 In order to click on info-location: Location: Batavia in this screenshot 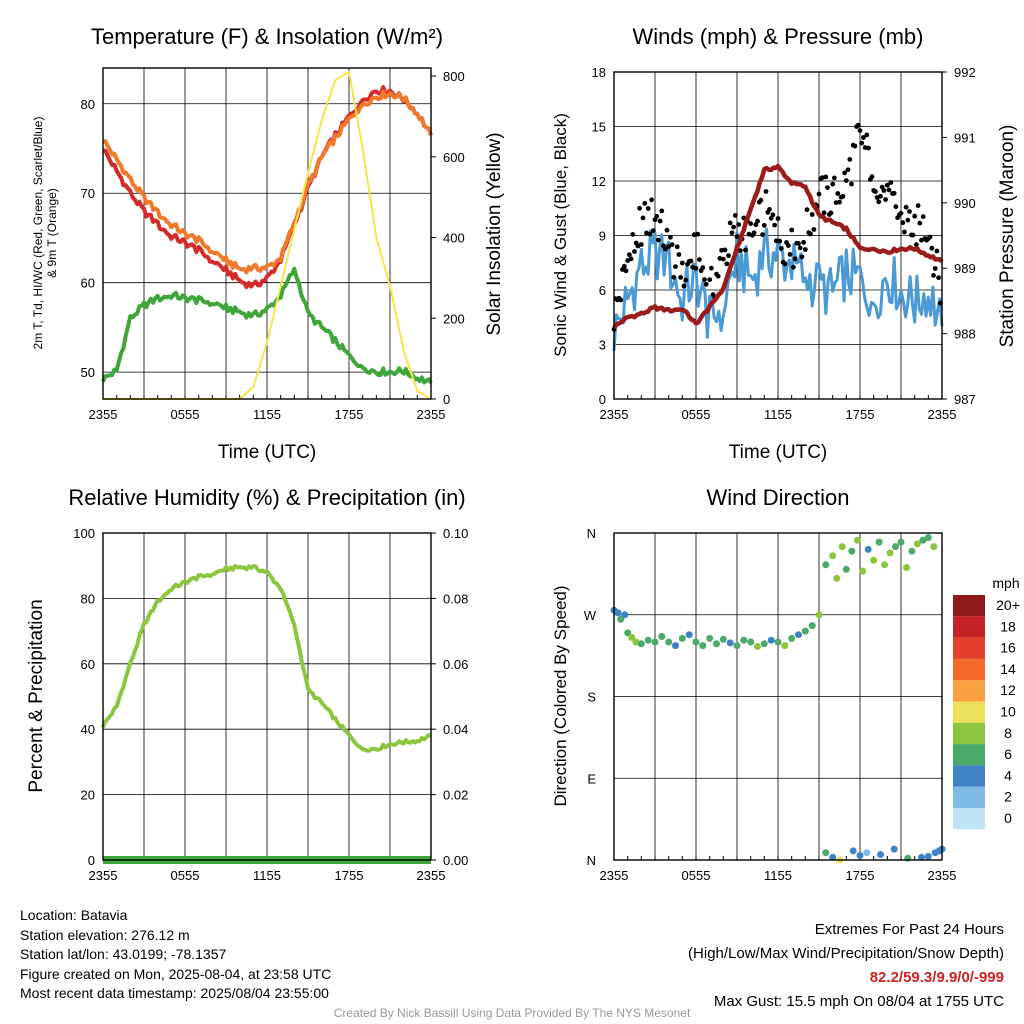, I will do `click(74, 915)`.